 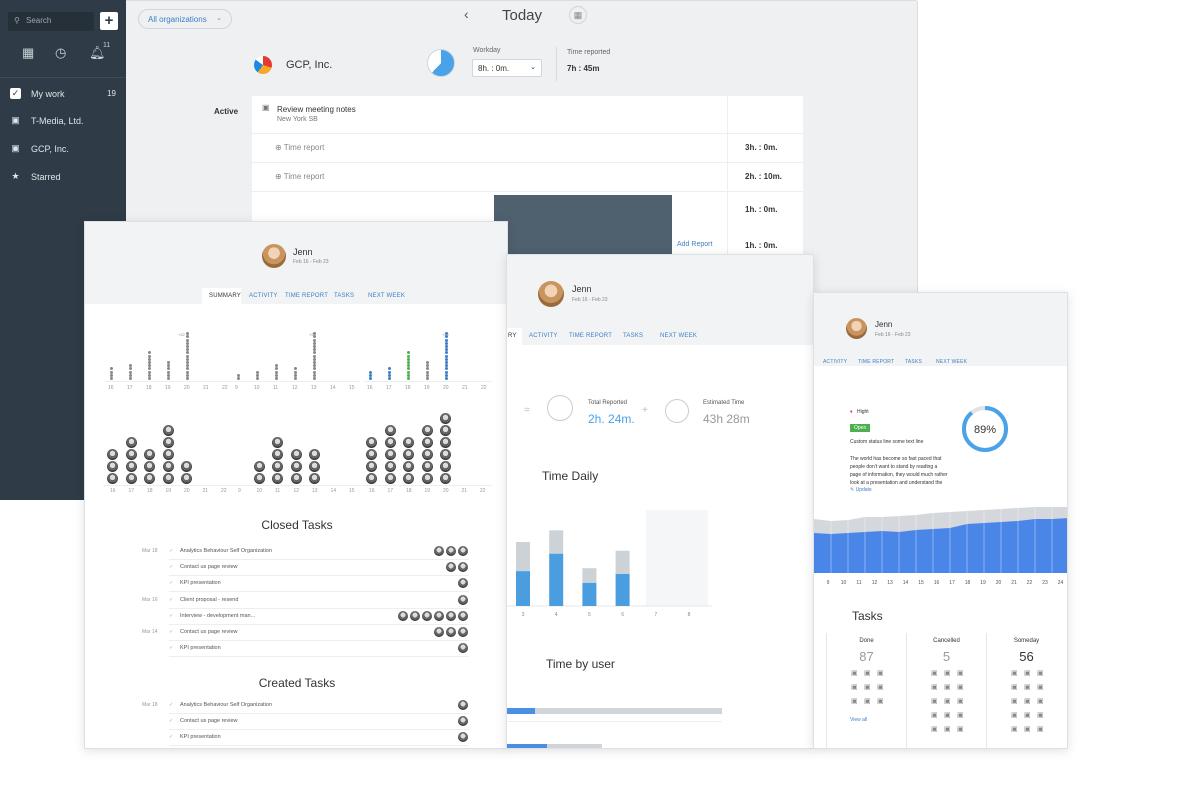 What do you see at coordinates (225, 296) in the screenshot?
I see `tab-summary: SUMMARY` at bounding box center [225, 296].